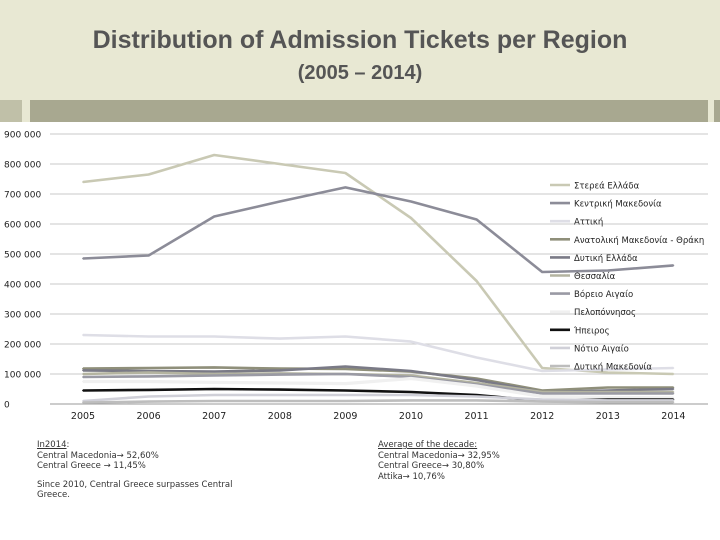  What do you see at coordinates (591, 330) in the screenshot?
I see `legend-label: Ήπειρος` at bounding box center [591, 330].